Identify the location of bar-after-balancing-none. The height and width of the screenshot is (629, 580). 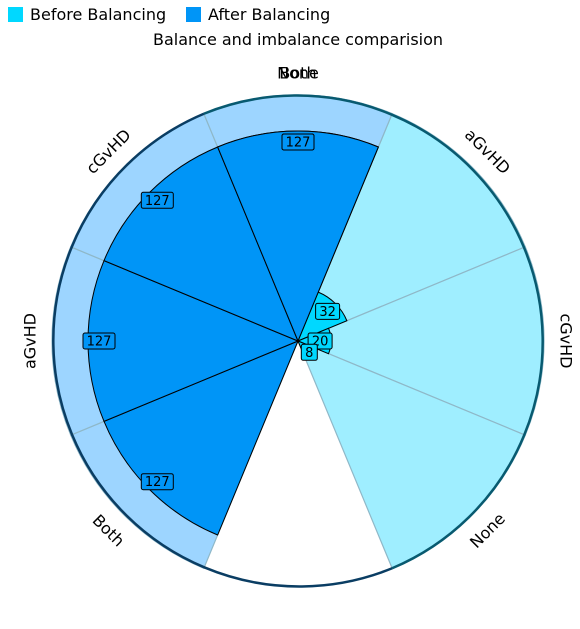
(298, 236).